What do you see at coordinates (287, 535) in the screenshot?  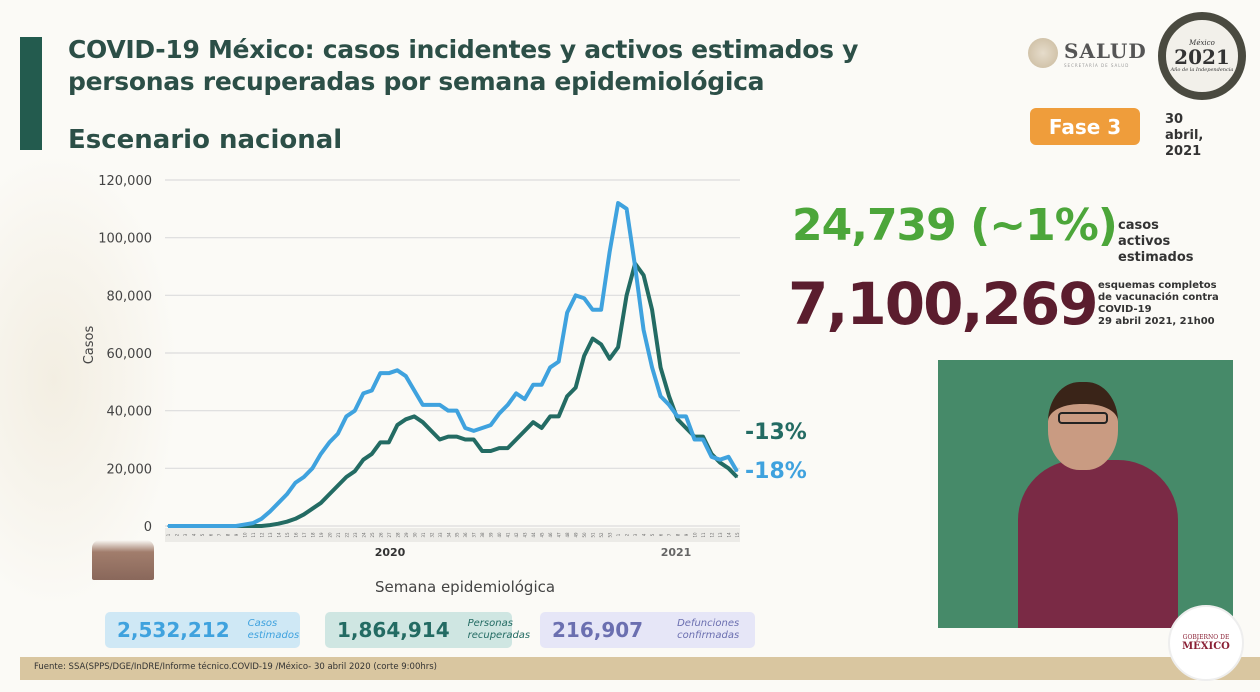 I see `x-tick-label: 15` at bounding box center [287, 535].